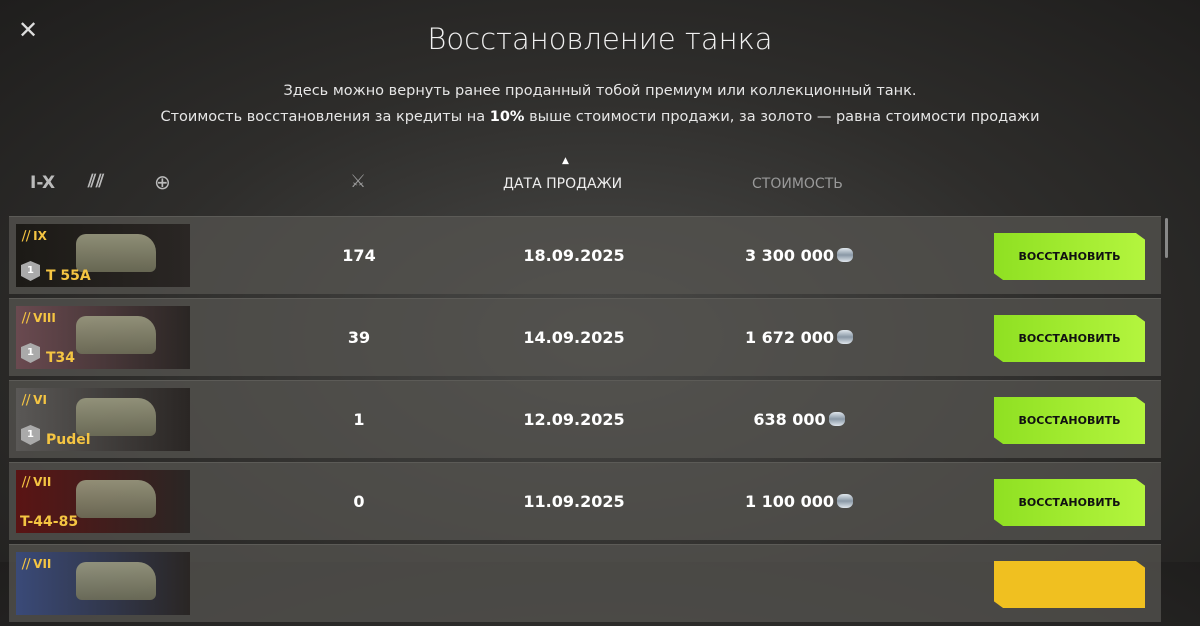 This screenshot has height=626, width=1200. Describe the element at coordinates (359, 501) in the screenshot. I see `battles-count: 0` at that location.